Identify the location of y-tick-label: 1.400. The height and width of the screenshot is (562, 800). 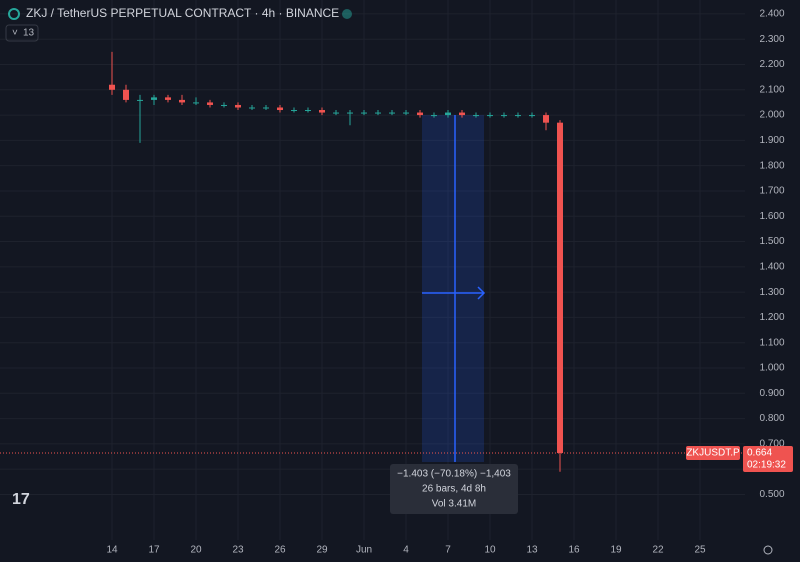
(771, 266).